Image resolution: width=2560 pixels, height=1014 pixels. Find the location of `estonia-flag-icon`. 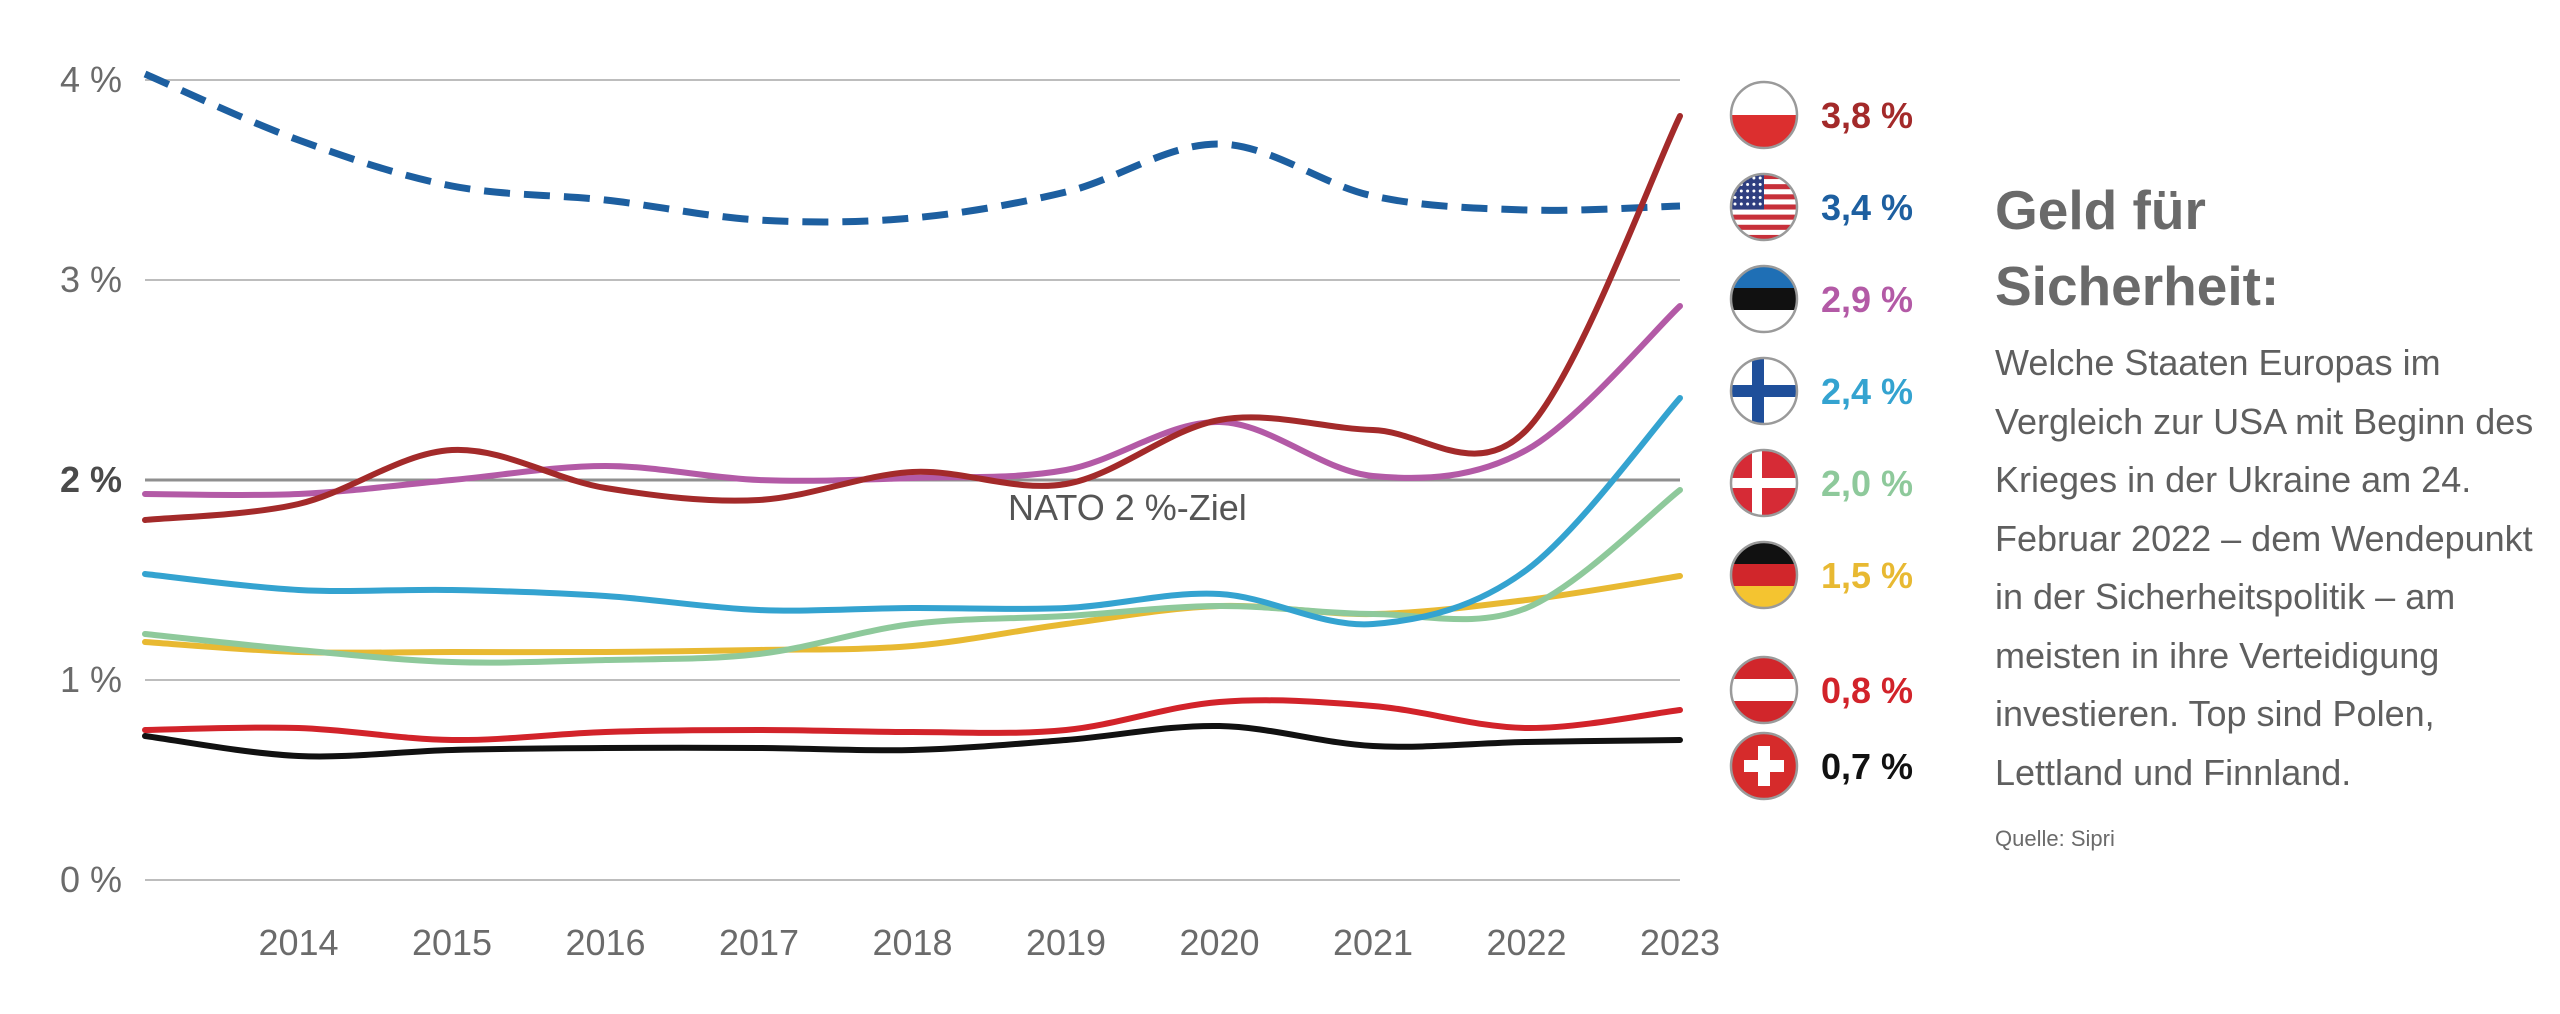

estonia-flag-icon is located at coordinates (1764, 299).